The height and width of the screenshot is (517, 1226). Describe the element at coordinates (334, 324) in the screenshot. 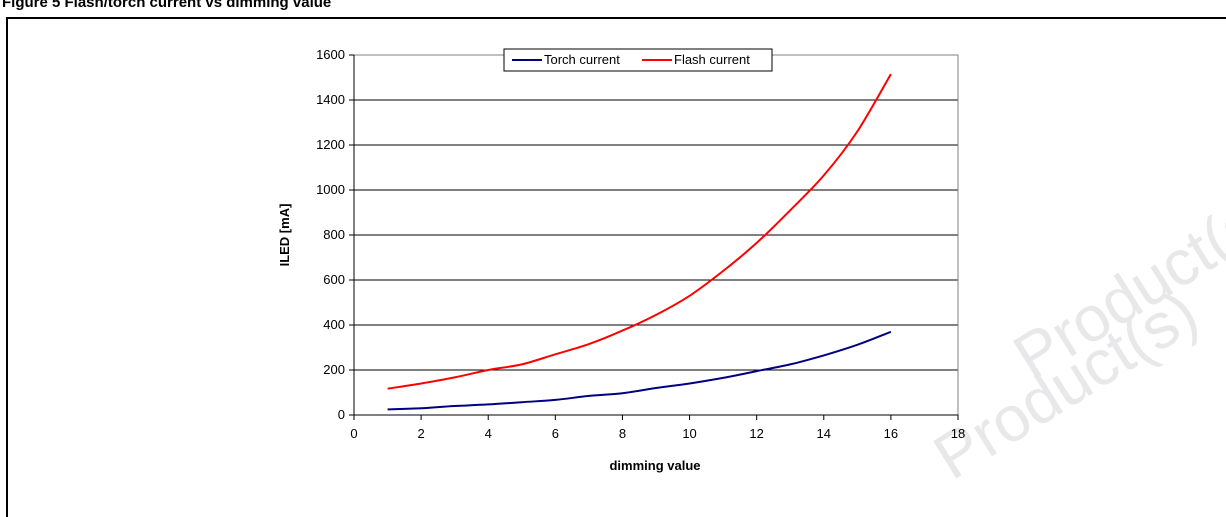

I see `y-tick-label: 400` at that location.